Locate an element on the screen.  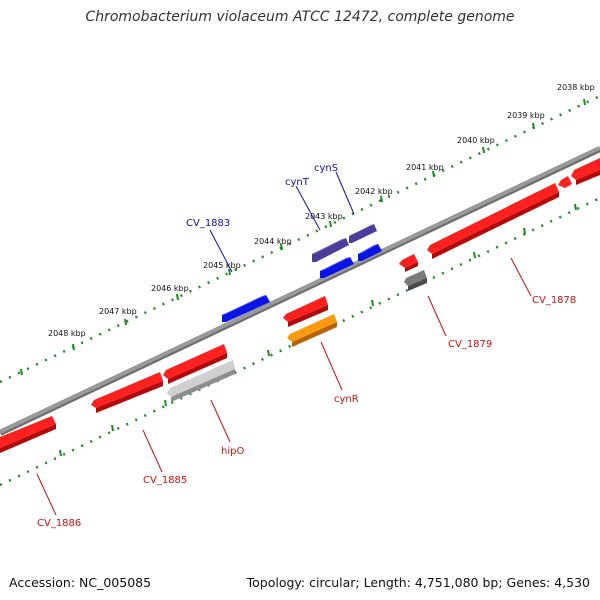
gene-cv1883 is located at coordinates (246, 308).